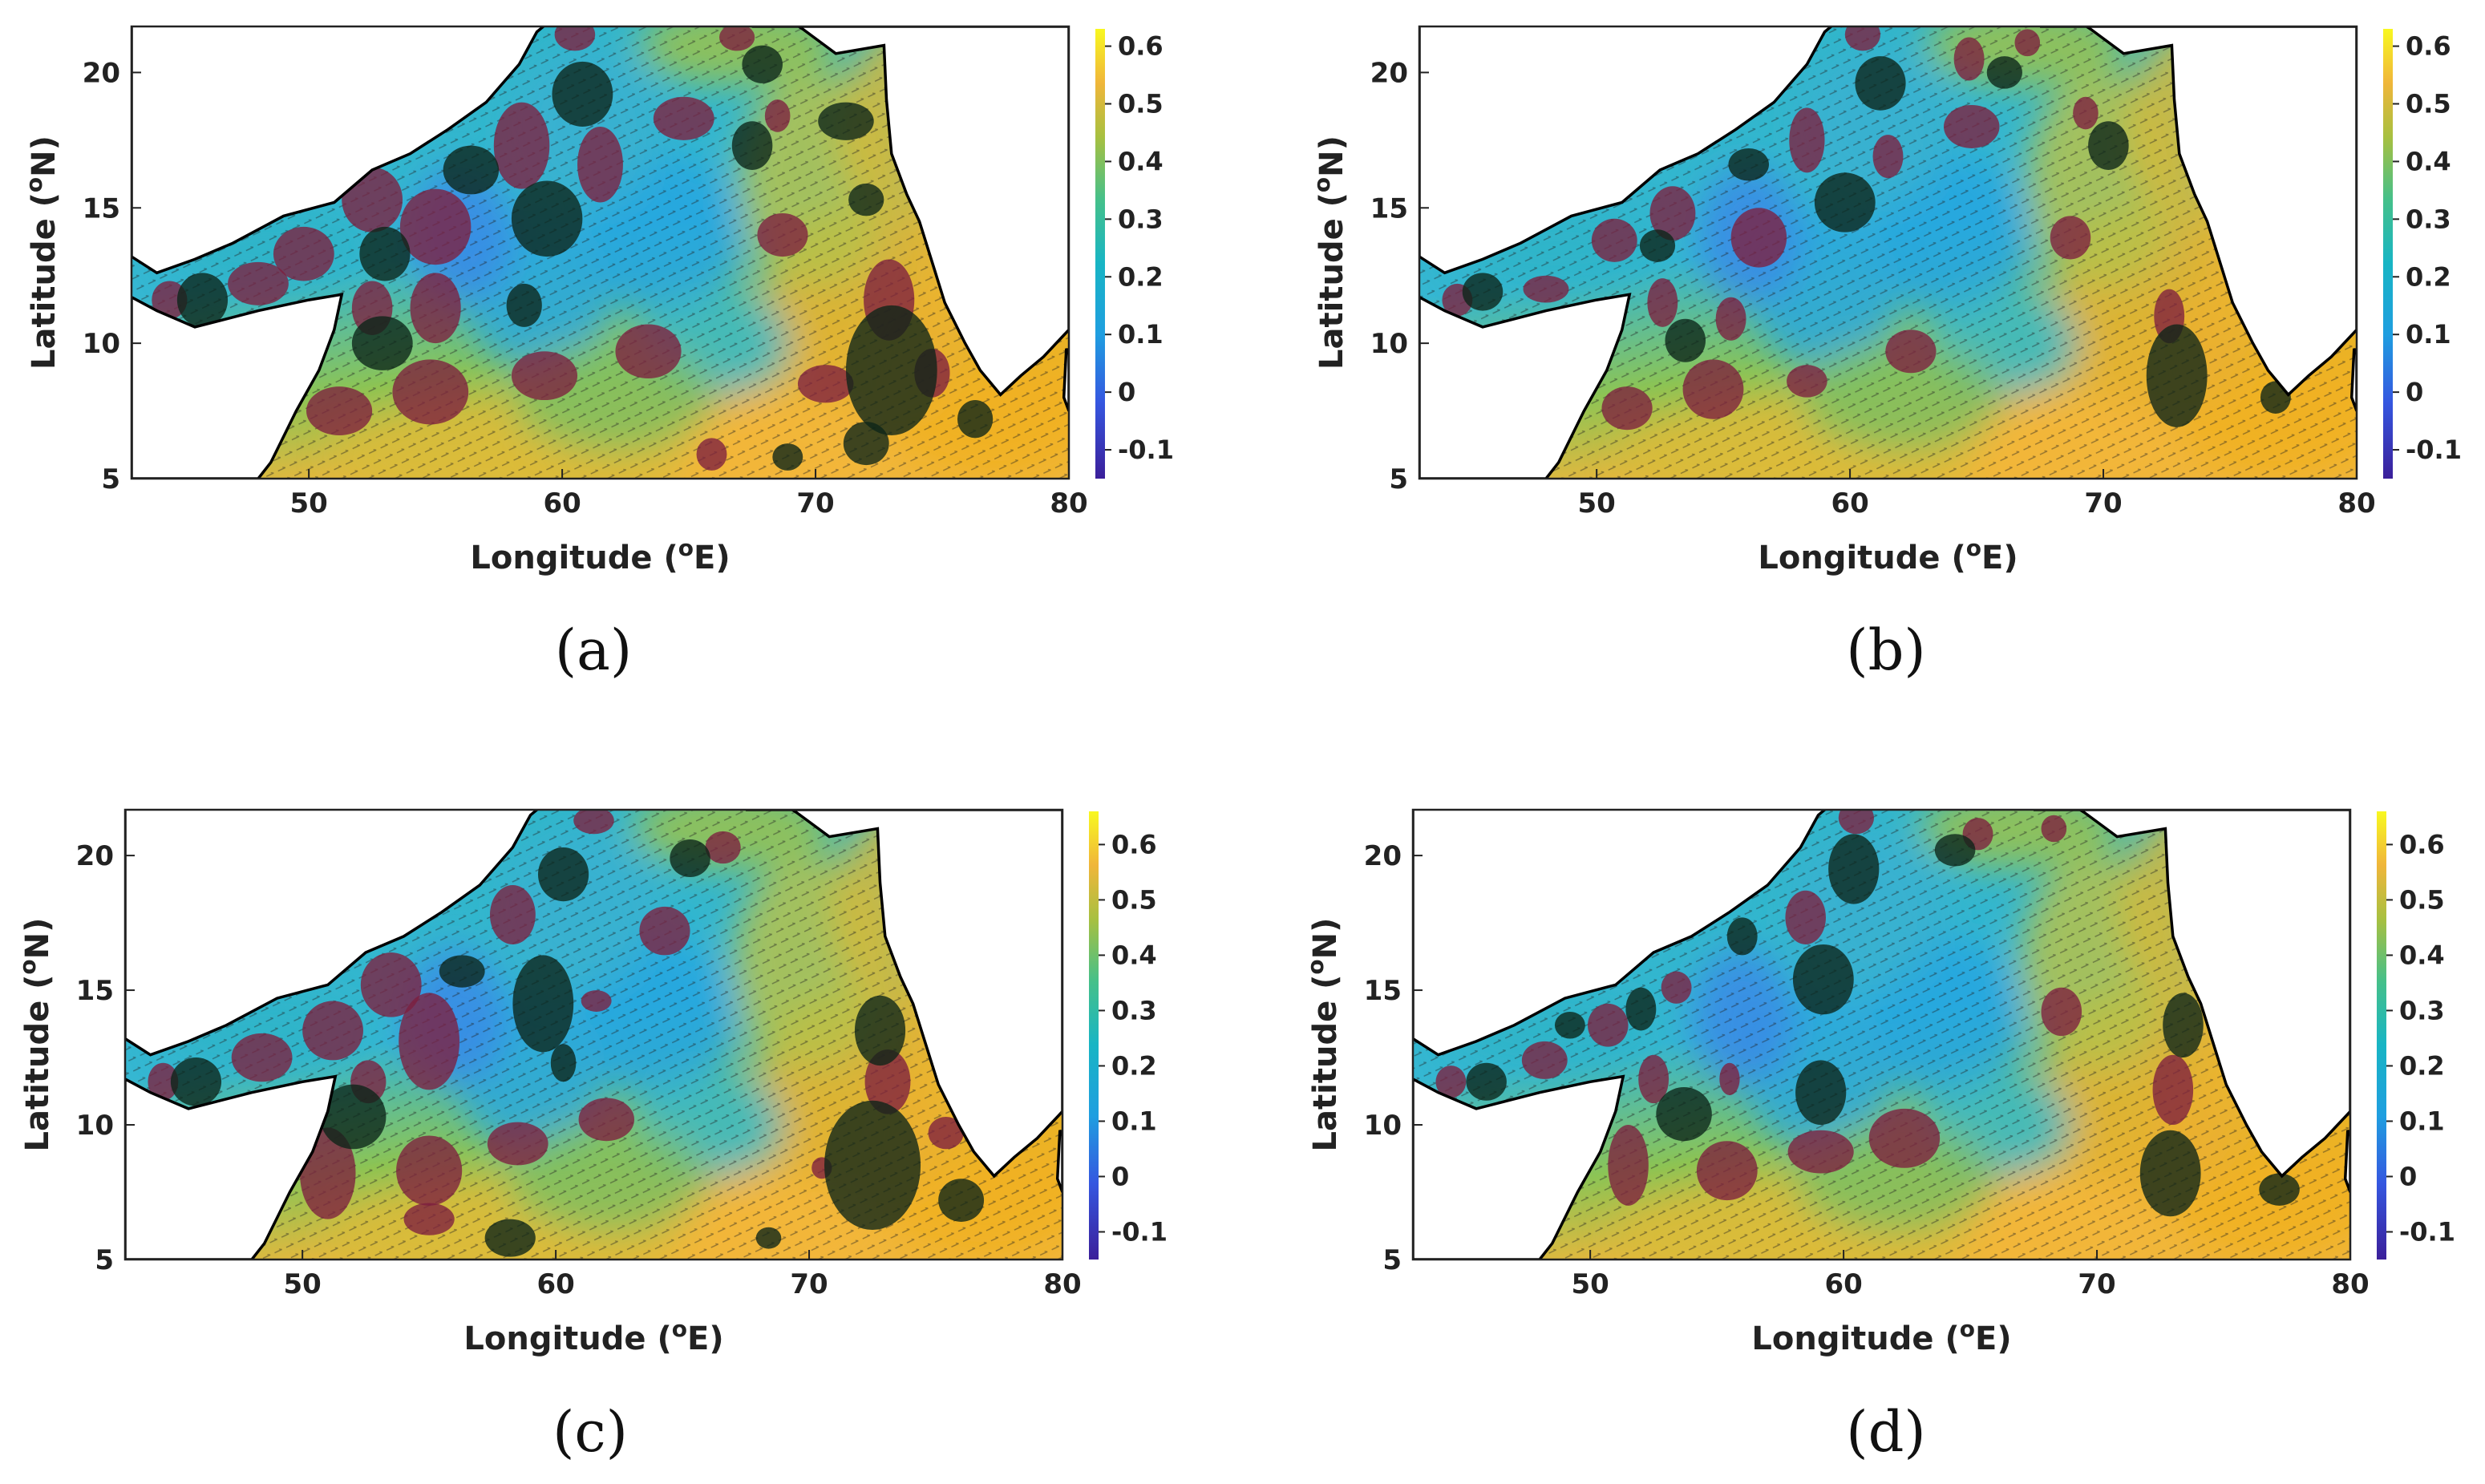 The image size is (2485, 1484). What do you see at coordinates (110, 479) in the screenshot?
I see `y-tick-label: 5` at bounding box center [110, 479].